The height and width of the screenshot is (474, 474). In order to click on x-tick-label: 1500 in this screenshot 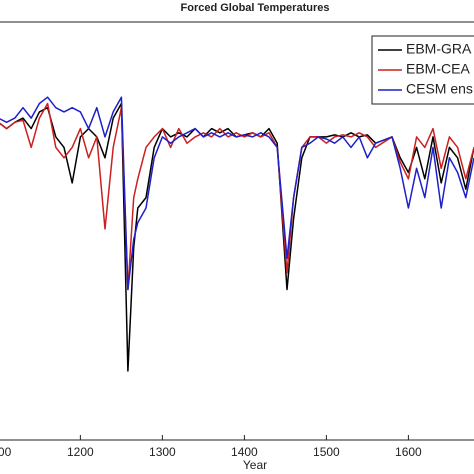, I will do `click(326, 452)`.